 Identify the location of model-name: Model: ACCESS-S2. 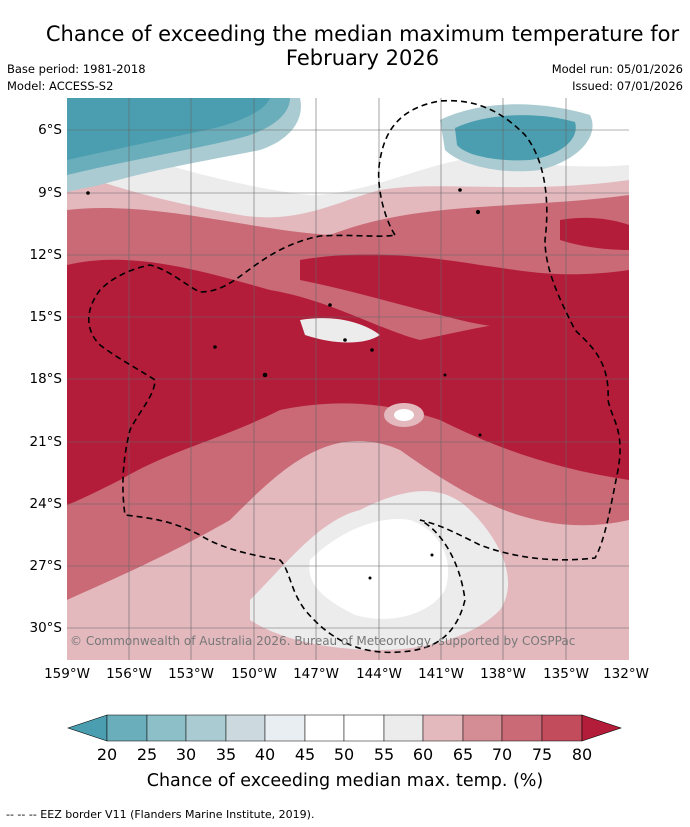
(60, 86).